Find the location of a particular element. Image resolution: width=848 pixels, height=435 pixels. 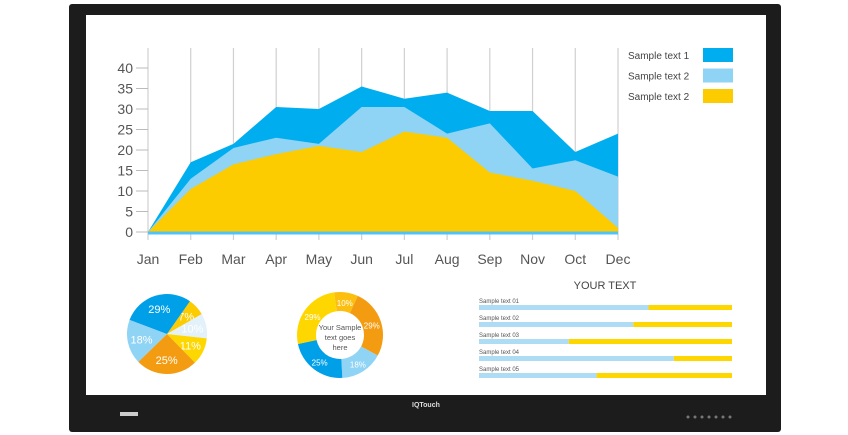

bar-label: Sample text 01 is located at coordinates (499, 302).